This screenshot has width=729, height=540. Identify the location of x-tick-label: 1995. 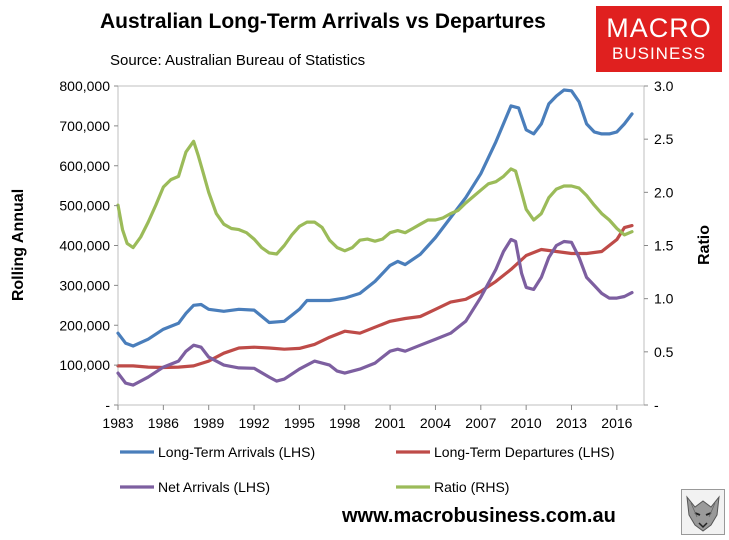
(299, 423).